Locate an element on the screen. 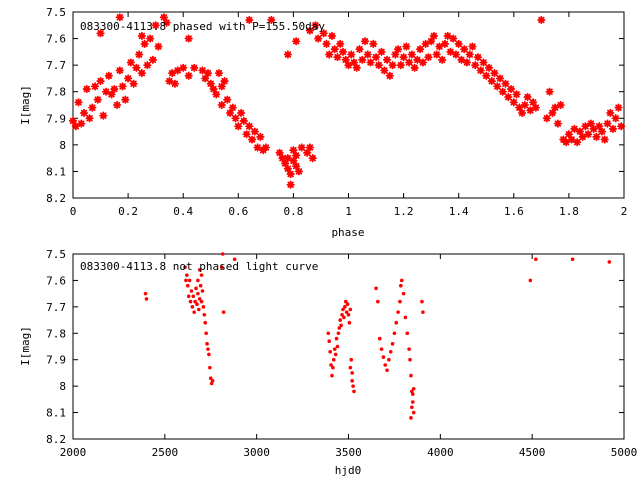 This screenshot has height=480, width=640. phased-x-tick-label: 2 is located at coordinates (624, 211).